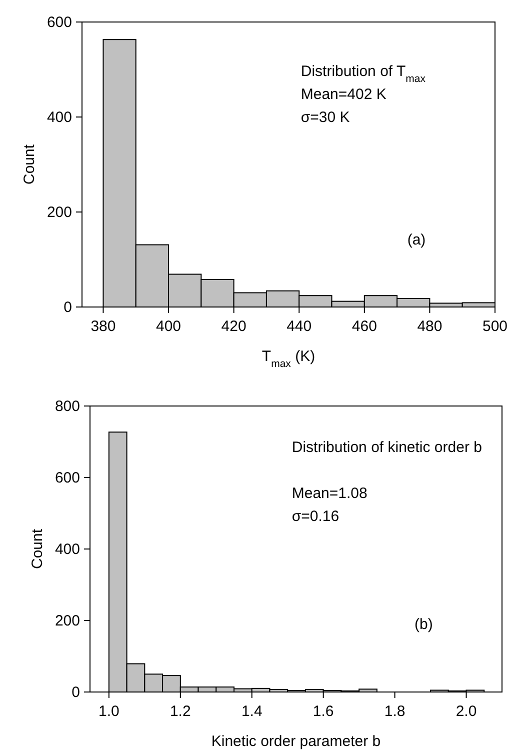  What do you see at coordinates (466, 711) in the screenshot?
I see `x-tick-label: 2.0` at bounding box center [466, 711].